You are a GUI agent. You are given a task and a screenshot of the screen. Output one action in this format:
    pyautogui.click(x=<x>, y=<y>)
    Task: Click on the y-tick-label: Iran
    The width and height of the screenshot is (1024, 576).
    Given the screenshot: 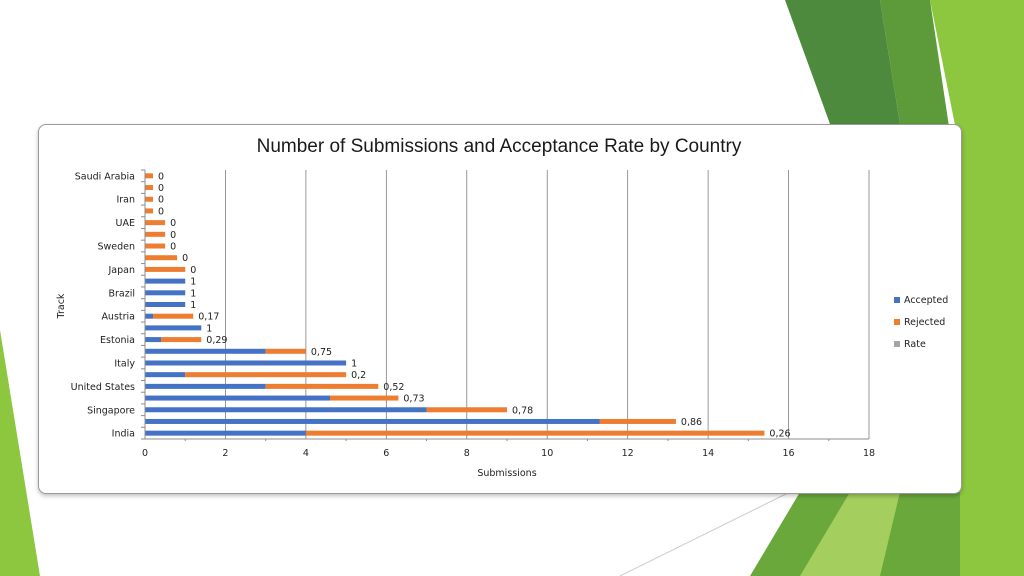 What is the action you would take?
    pyautogui.click(x=125, y=200)
    